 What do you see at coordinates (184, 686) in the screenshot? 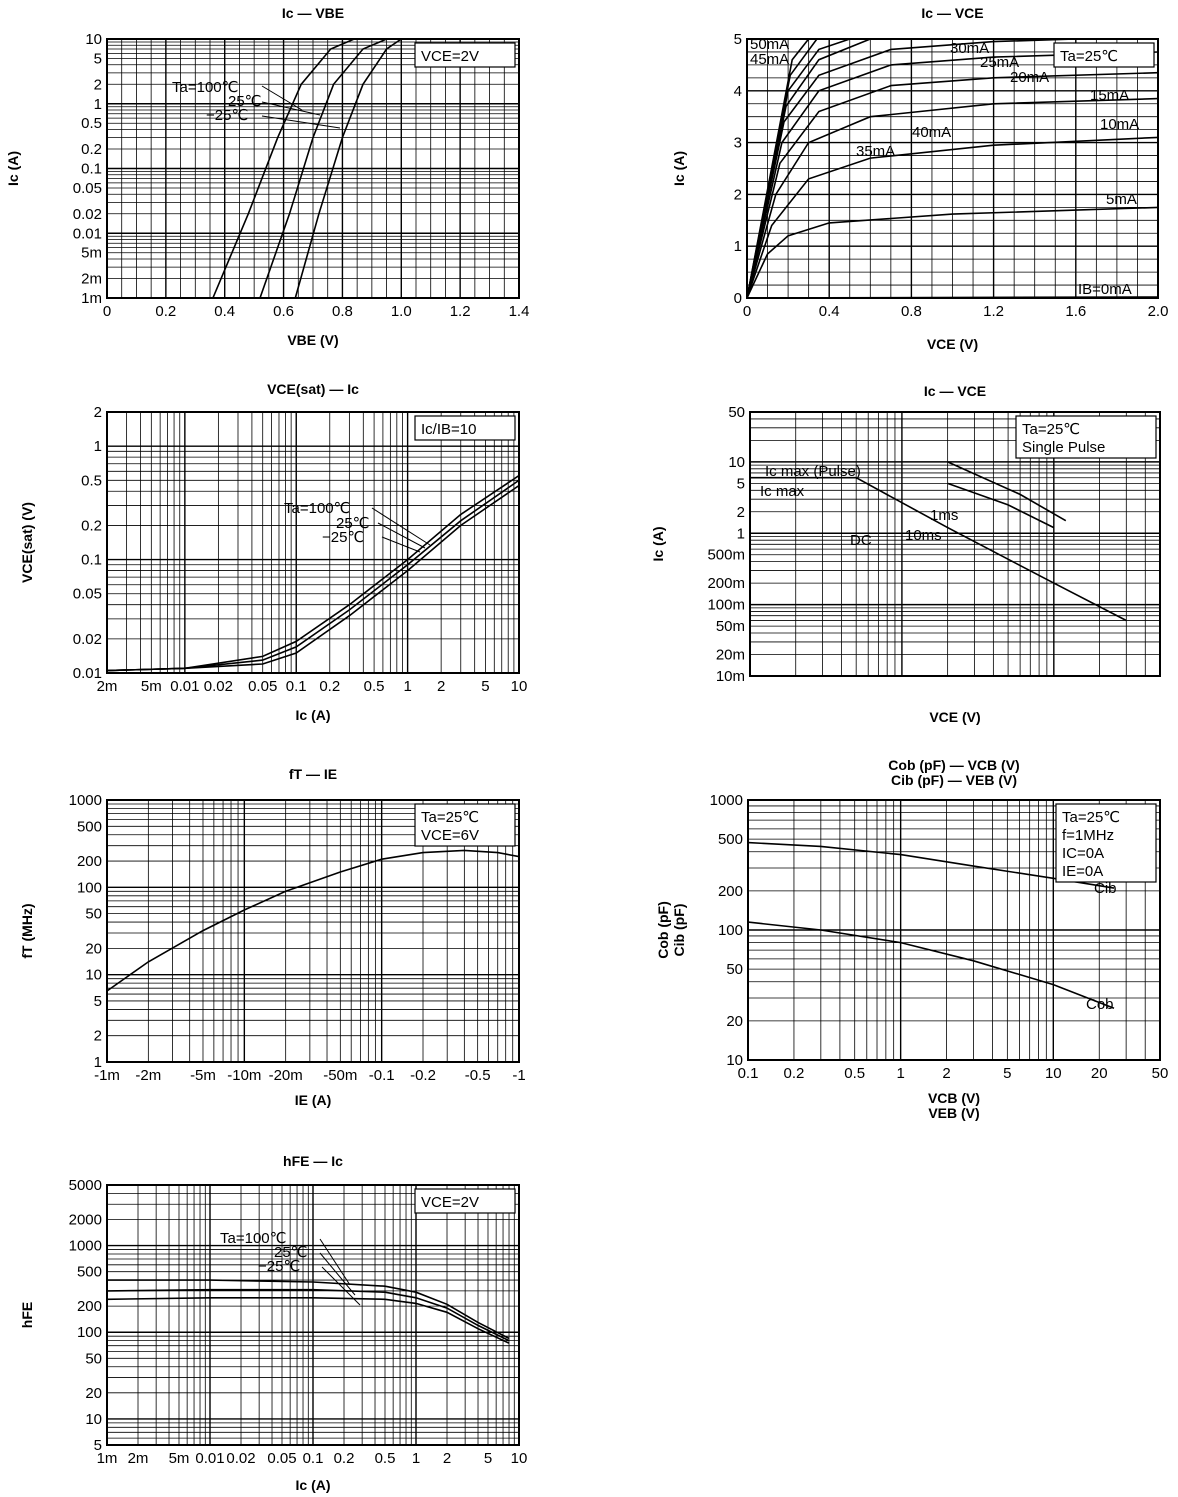
I see `x-tick-label: 0.01` at bounding box center [184, 686].